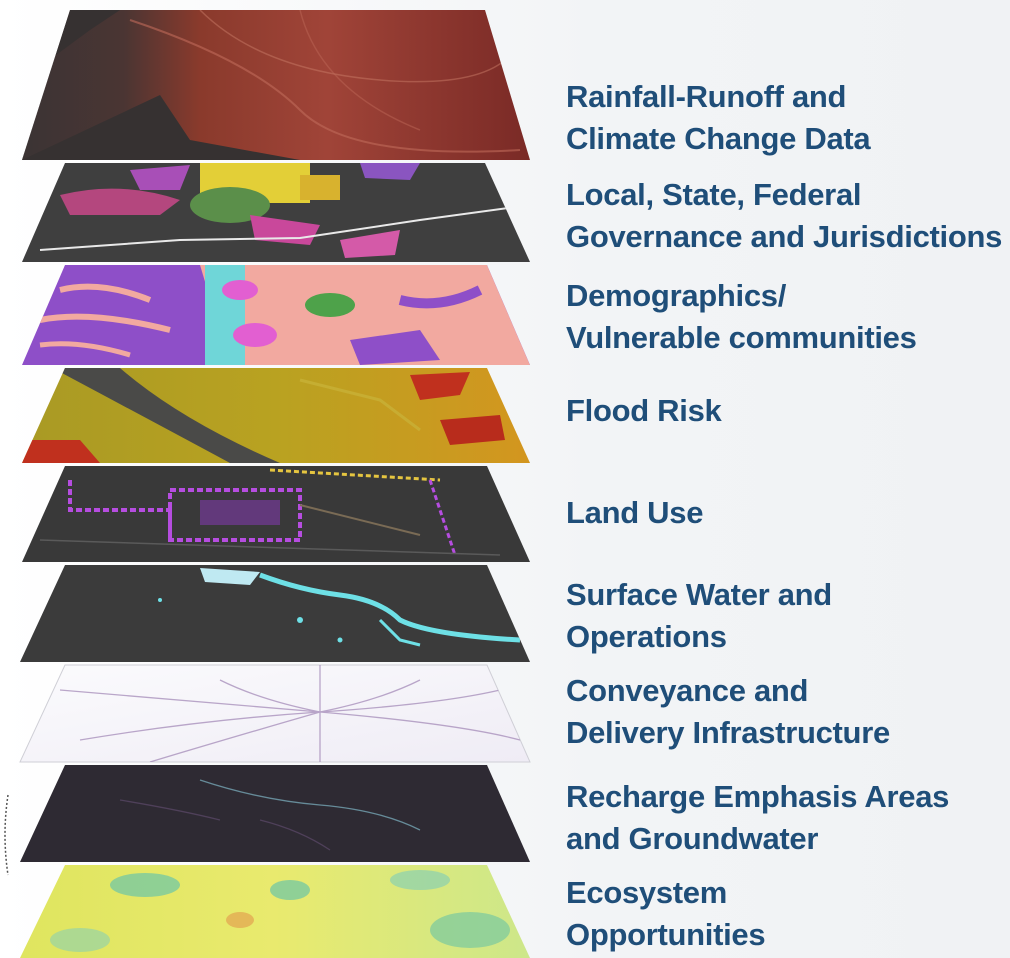 Image resolution: width=1010 pixels, height=958 pixels. Describe the element at coordinates (276, 514) in the screenshot. I see `layer-landuse-map` at that location.